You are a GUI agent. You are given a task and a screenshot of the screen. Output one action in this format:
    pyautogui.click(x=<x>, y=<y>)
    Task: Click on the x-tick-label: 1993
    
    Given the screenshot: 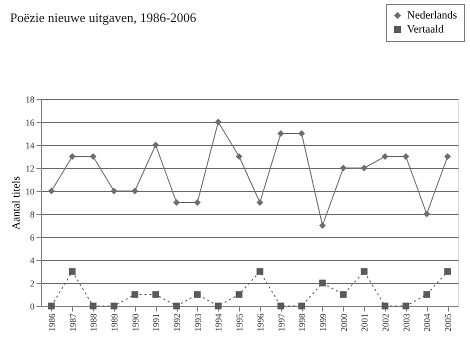 What is the action you would take?
    pyautogui.click(x=197, y=322)
    